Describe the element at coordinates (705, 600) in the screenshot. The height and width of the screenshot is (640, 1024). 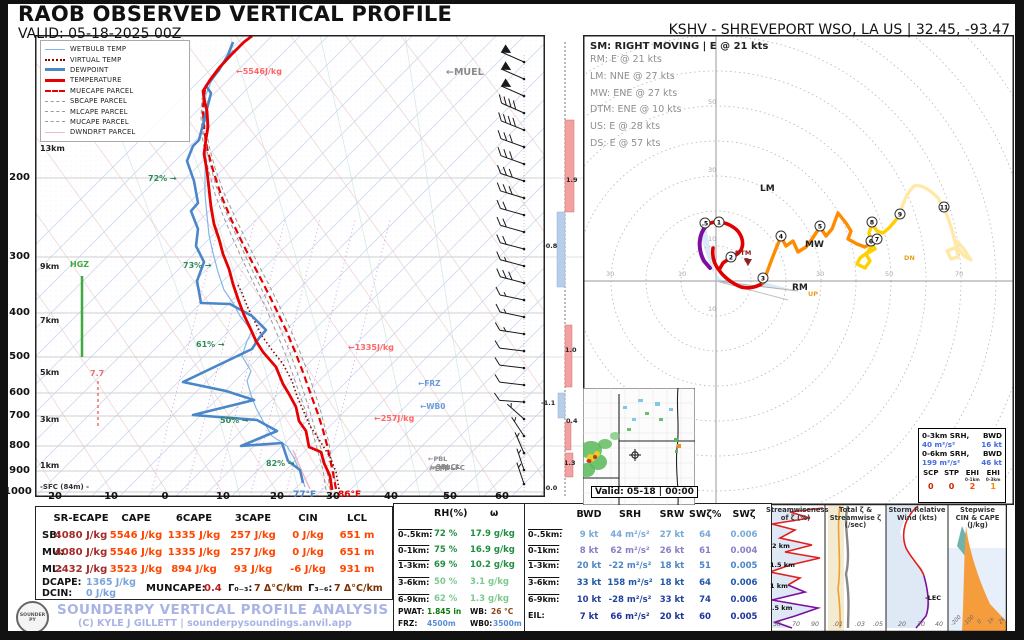
I see `cell: 74` at that location.